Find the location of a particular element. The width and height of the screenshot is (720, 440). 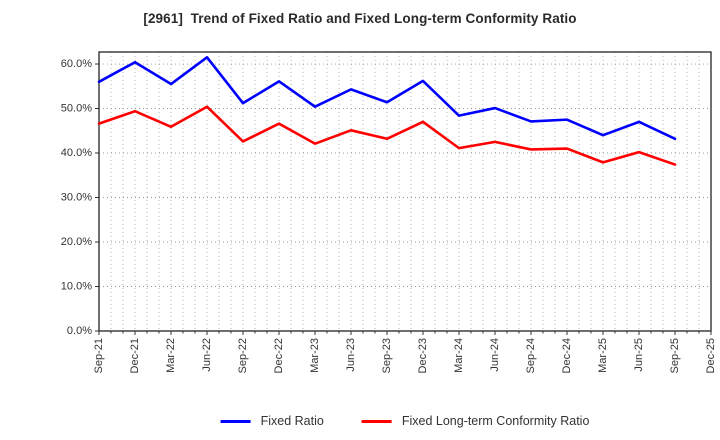

x-tick-label: Dec-22 is located at coordinates (279, 355).